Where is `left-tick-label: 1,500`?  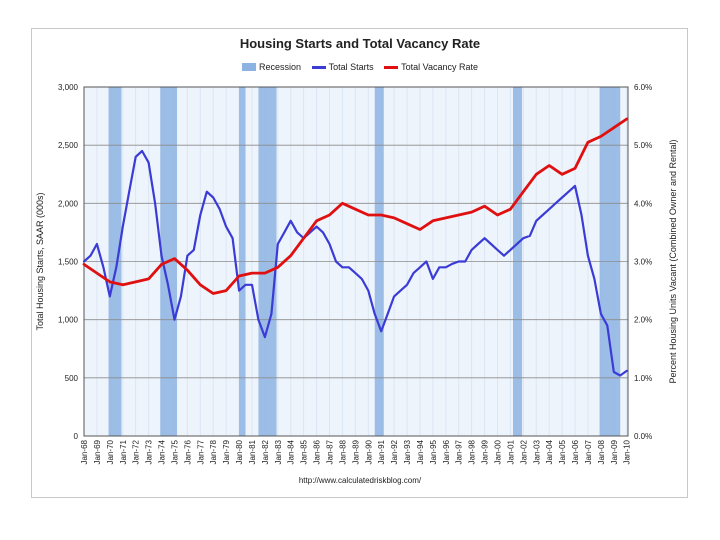
left-tick-label: 1,500 is located at coordinates (68, 262).